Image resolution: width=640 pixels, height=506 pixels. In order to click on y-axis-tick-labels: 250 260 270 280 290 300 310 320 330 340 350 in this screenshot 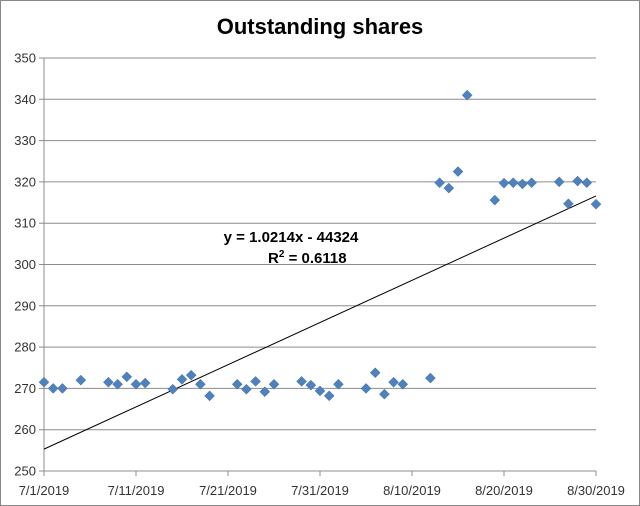, I will do `click(25, 265)`.